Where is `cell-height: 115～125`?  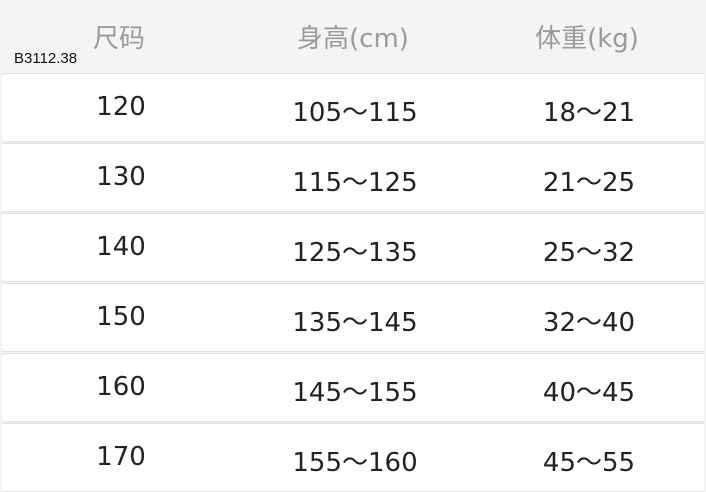 cell-height: 115～125 is located at coordinates (355, 183).